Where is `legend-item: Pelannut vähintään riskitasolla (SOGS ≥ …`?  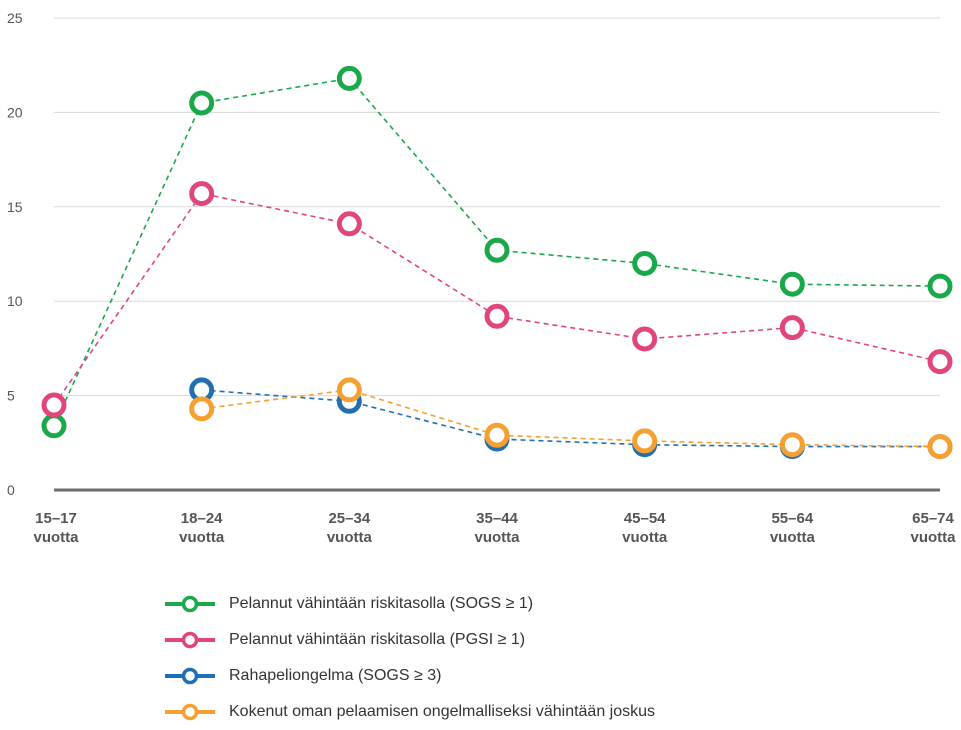
legend-item: Pelannut vähintään riskitasolla (SOGS ≥ … is located at coordinates (409, 604).